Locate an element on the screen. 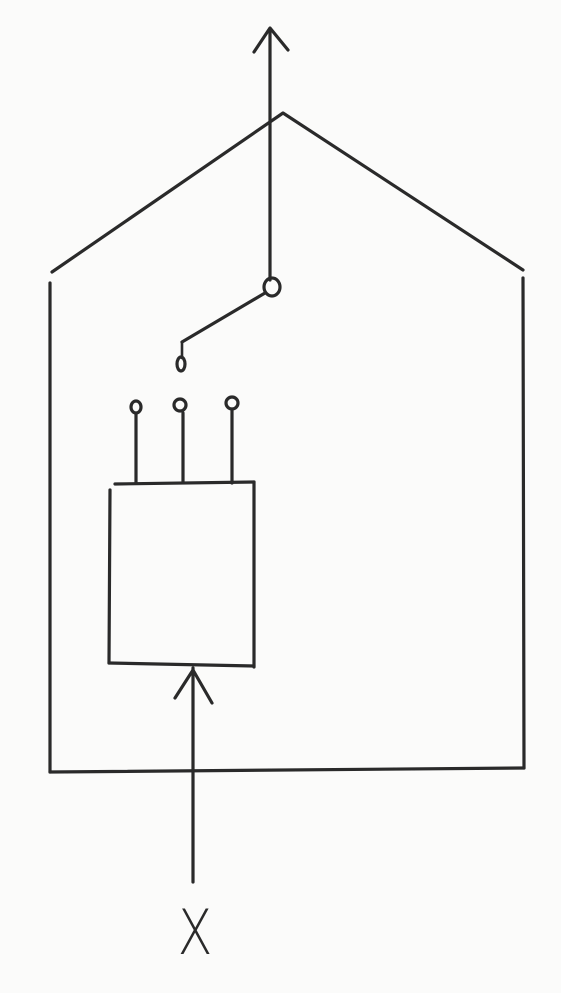  switch-arm is located at coordinates (223, 317).